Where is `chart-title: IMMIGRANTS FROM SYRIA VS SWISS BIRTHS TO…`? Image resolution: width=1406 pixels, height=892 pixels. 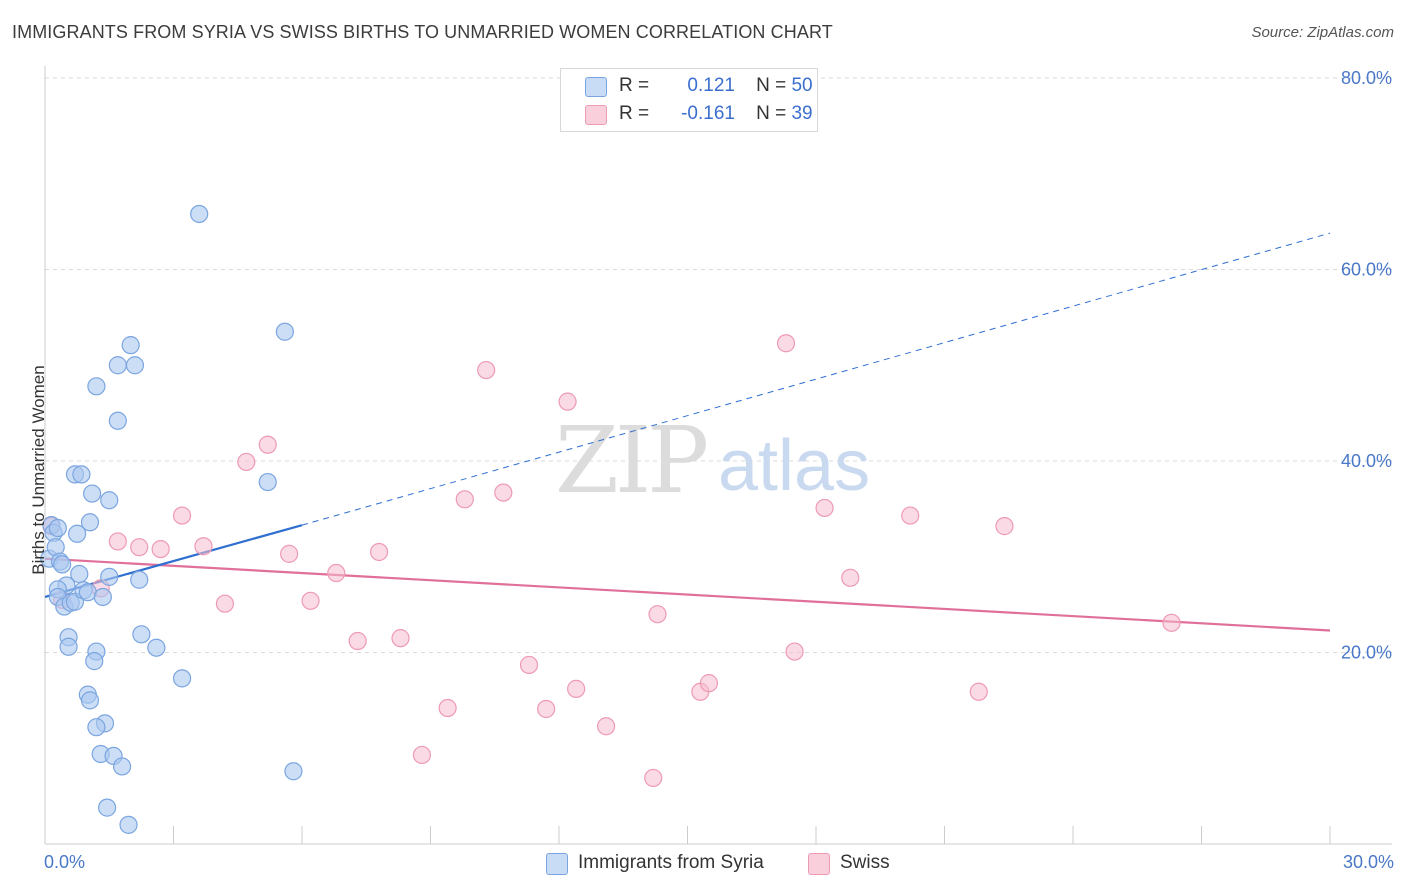
chart-title: IMMIGRANTS FROM SYRIA VS SWISS BIRTHS TO… is located at coordinates (422, 32).